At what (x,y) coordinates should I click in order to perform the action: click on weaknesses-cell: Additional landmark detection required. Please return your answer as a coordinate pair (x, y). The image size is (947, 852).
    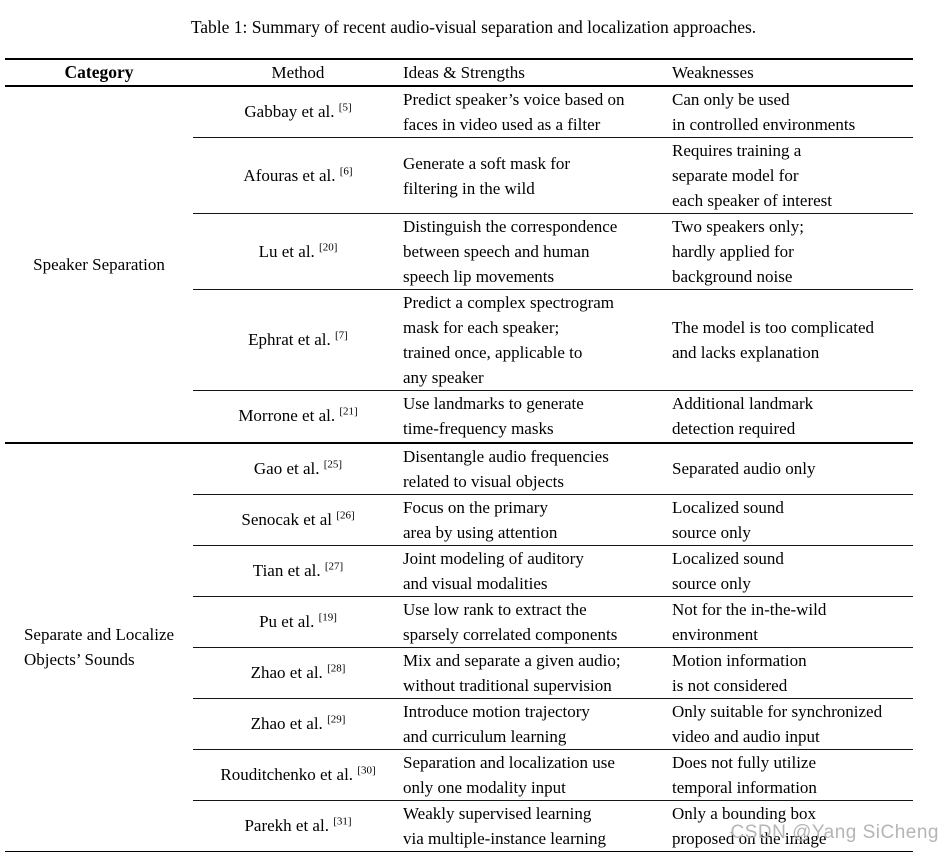
    Looking at the image, I should click on (792, 417).